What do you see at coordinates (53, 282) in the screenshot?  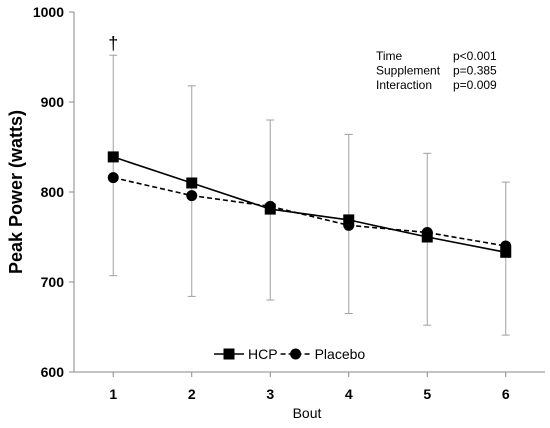 I see `y-tick-label: 700` at bounding box center [53, 282].